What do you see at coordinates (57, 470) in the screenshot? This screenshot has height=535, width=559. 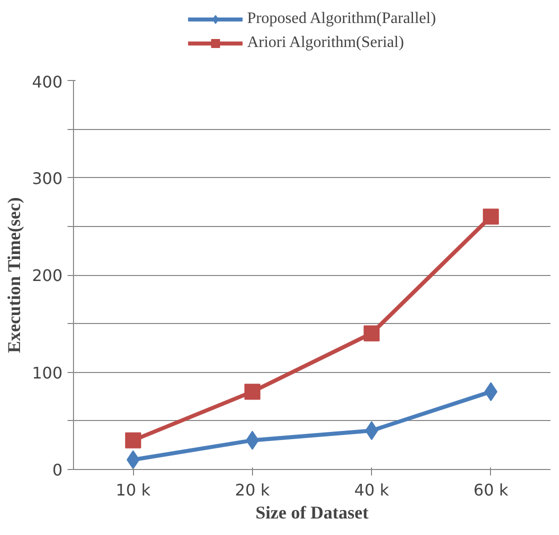 I see `y-tick-label: 0` at bounding box center [57, 470].